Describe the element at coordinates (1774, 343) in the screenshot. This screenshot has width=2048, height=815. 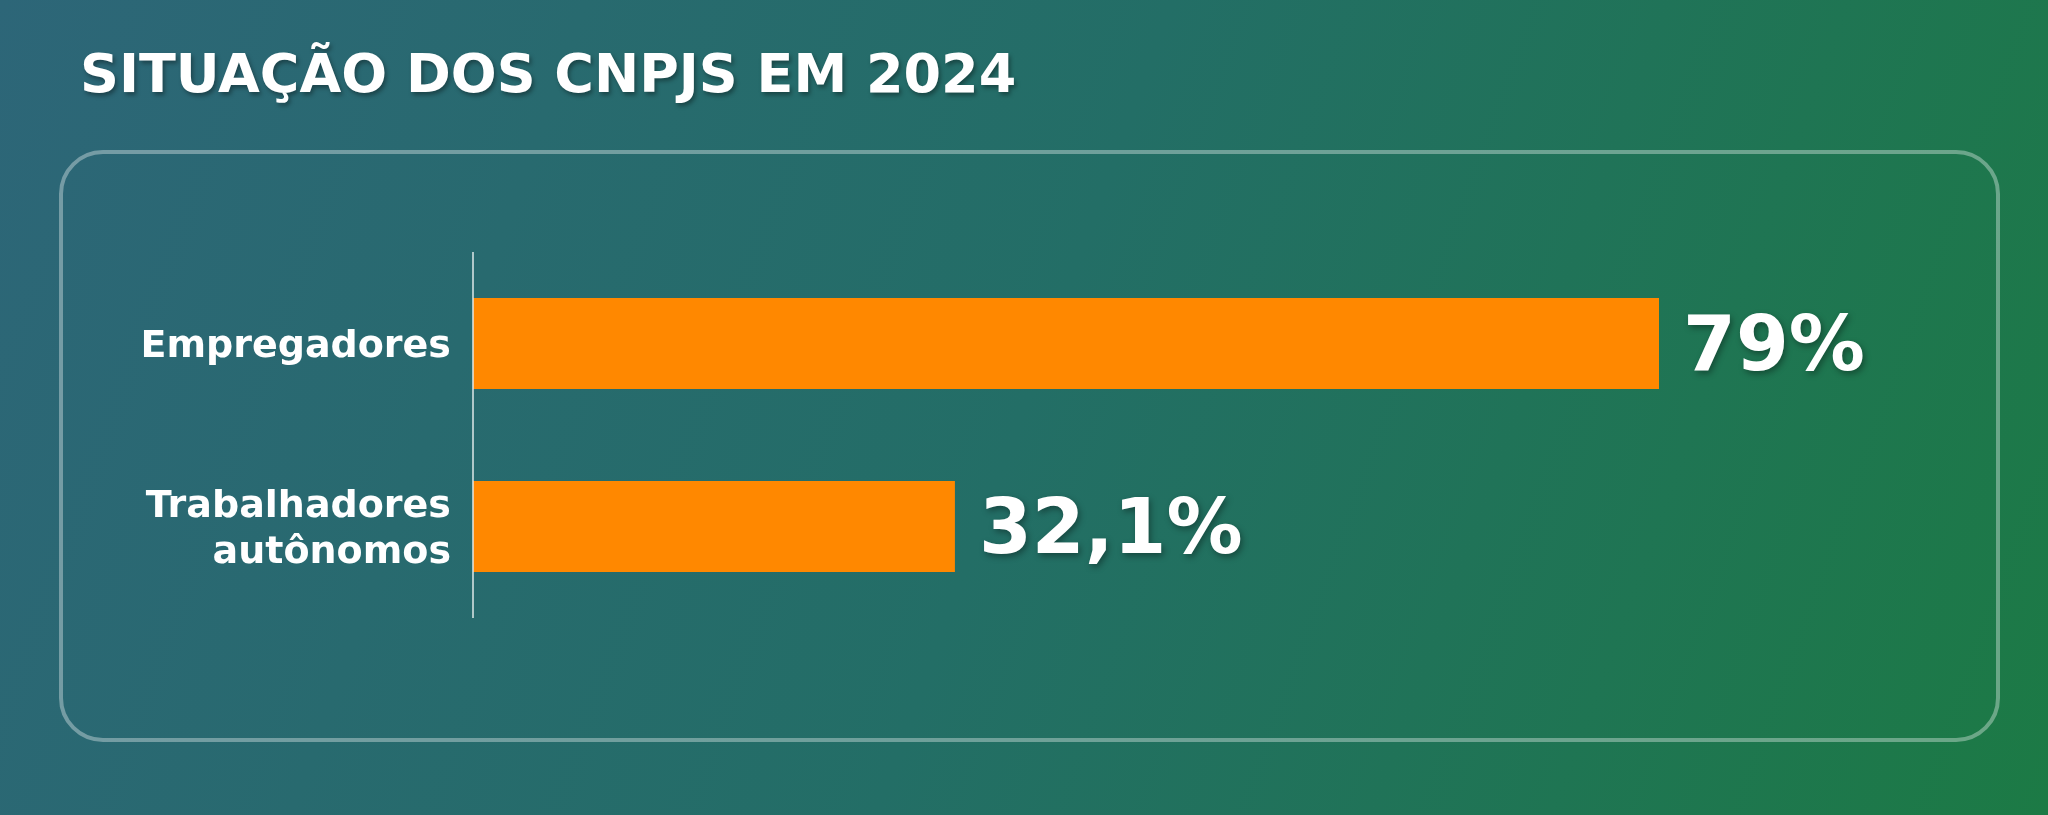
I see `data-label: 79%` at that location.